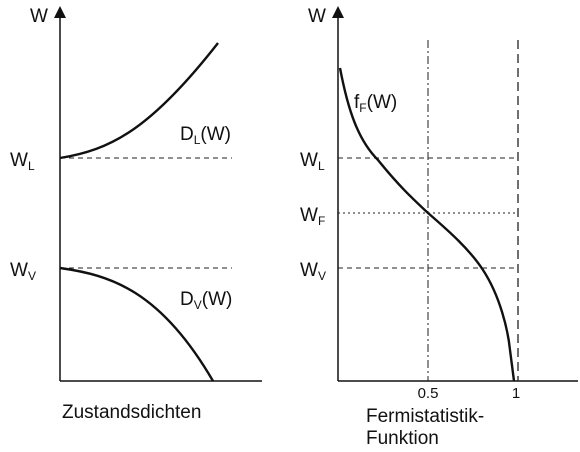 The width and height of the screenshot is (580, 452). I want to click on curve-label: DV(W), so click(206, 300).